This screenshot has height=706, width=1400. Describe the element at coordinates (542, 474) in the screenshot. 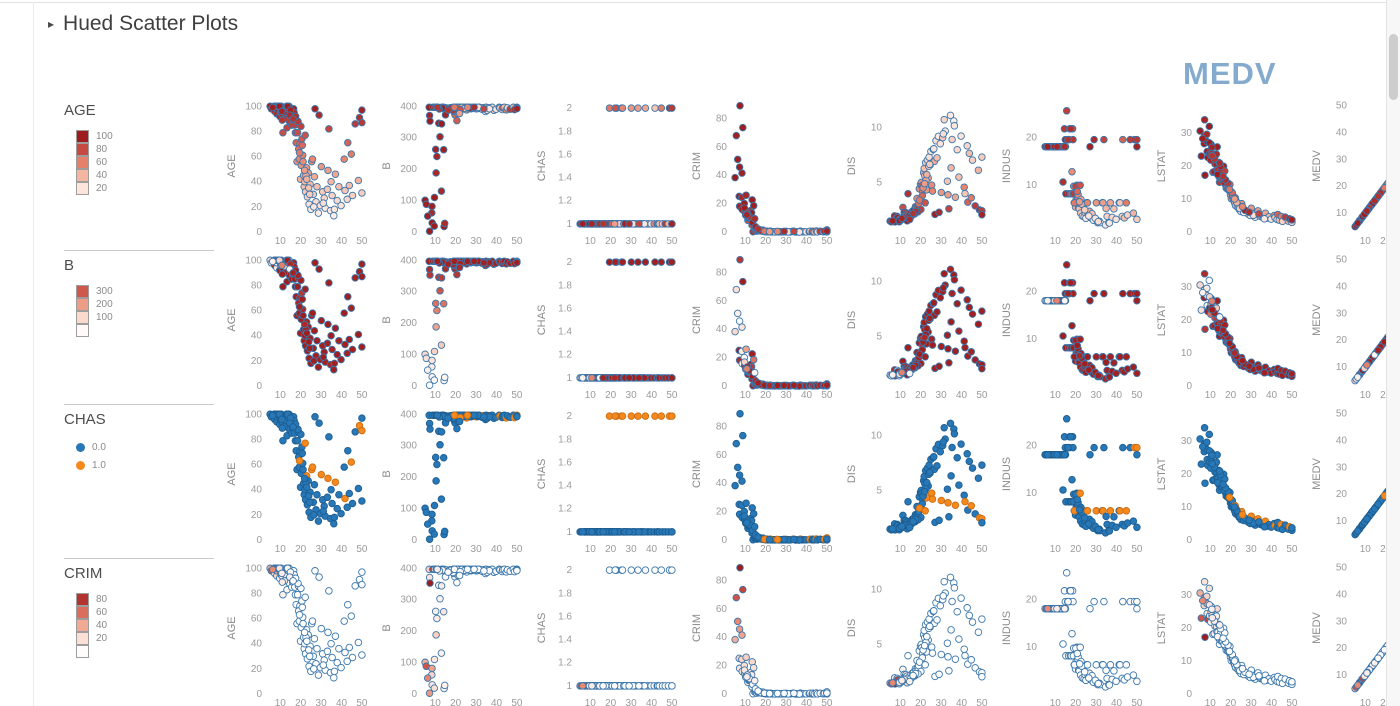

I see `y-axis-label: CHAS` at that location.